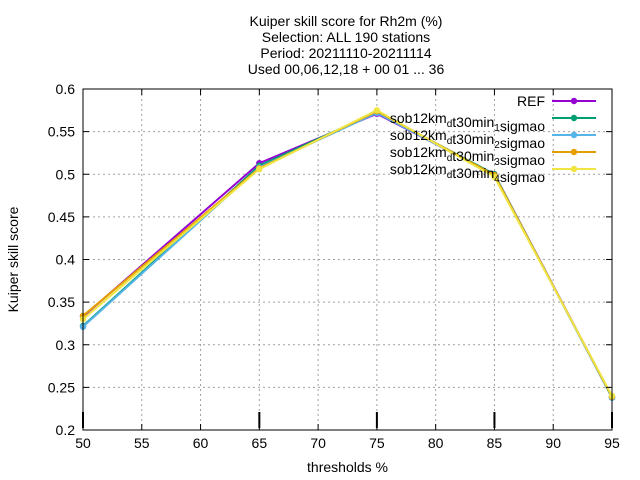 The width and height of the screenshot is (640, 480). I want to click on legend-label: sob12kmdt30min1sigmao, so click(467, 122).